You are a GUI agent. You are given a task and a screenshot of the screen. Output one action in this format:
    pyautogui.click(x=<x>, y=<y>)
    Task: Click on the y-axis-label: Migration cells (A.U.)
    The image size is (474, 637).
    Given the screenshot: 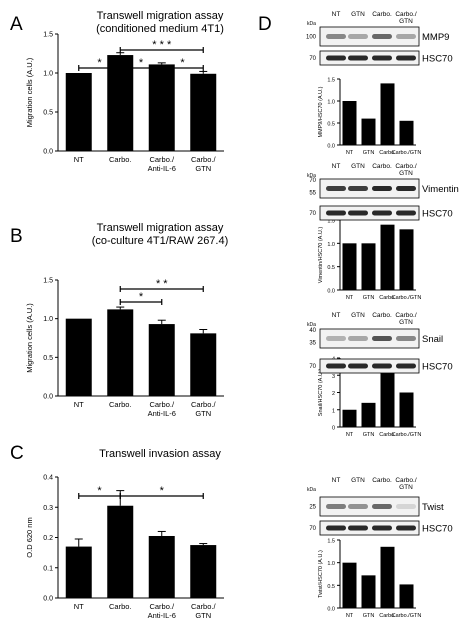 What is the action you would take?
    pyautogui.click(x=29, y=92)
    